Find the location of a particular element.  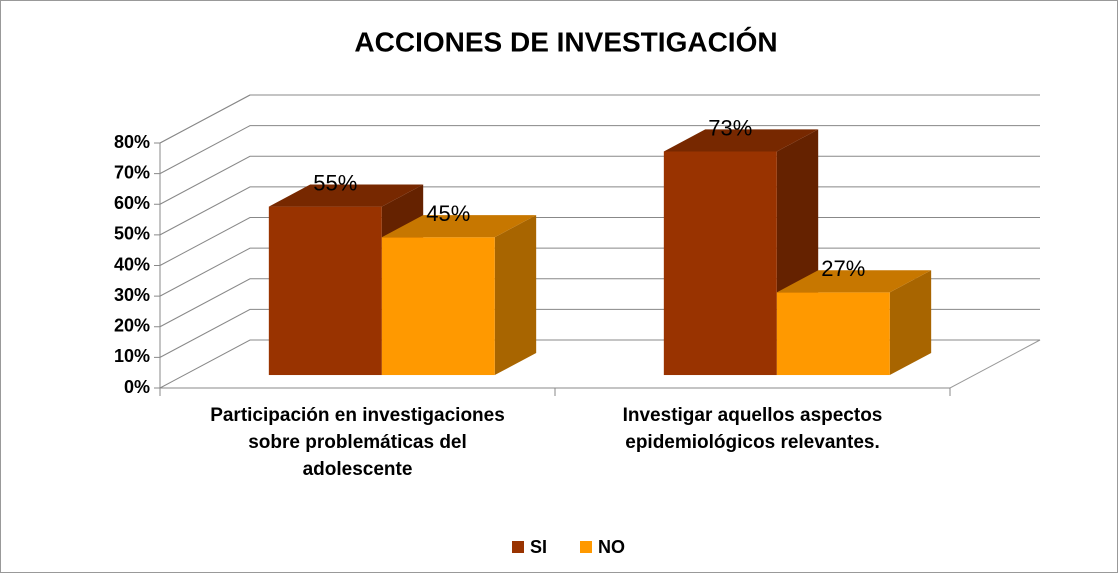

y-tick-label: 80% is located at coordinates (132, 142).